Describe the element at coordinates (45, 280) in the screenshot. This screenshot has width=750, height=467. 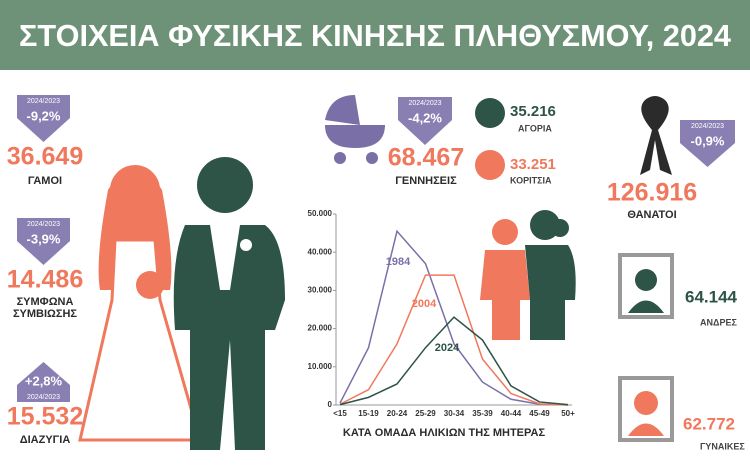
I see `value: 14.486` at that location.